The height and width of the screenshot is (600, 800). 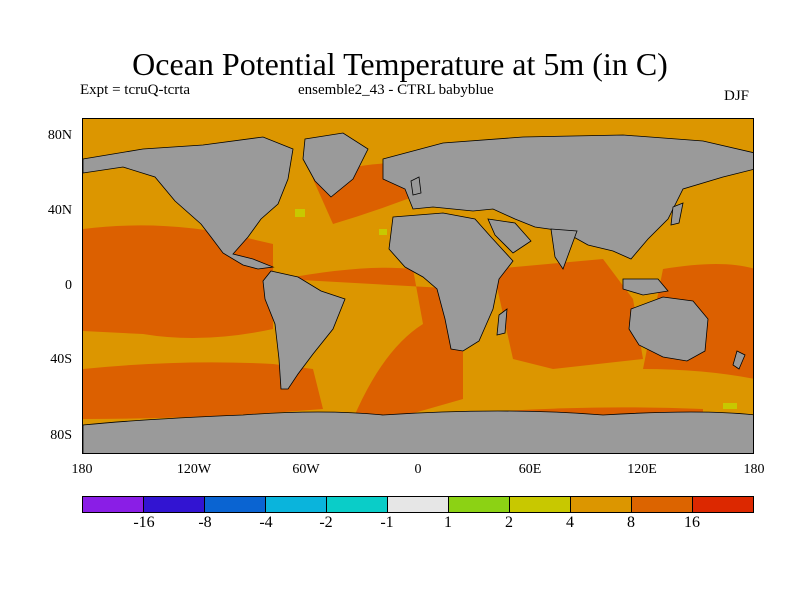 What do you see at coordinates (418, 469) in the screenshot?
I see `lon-tick-0: 0` at bounding box center [418, 469].